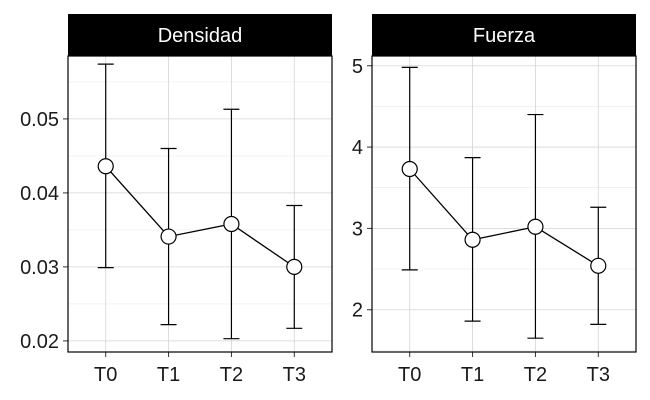  Describe the element at coordinates (39, 342) in the screenshot. I see `y-tick-label: 0.02` at that location.